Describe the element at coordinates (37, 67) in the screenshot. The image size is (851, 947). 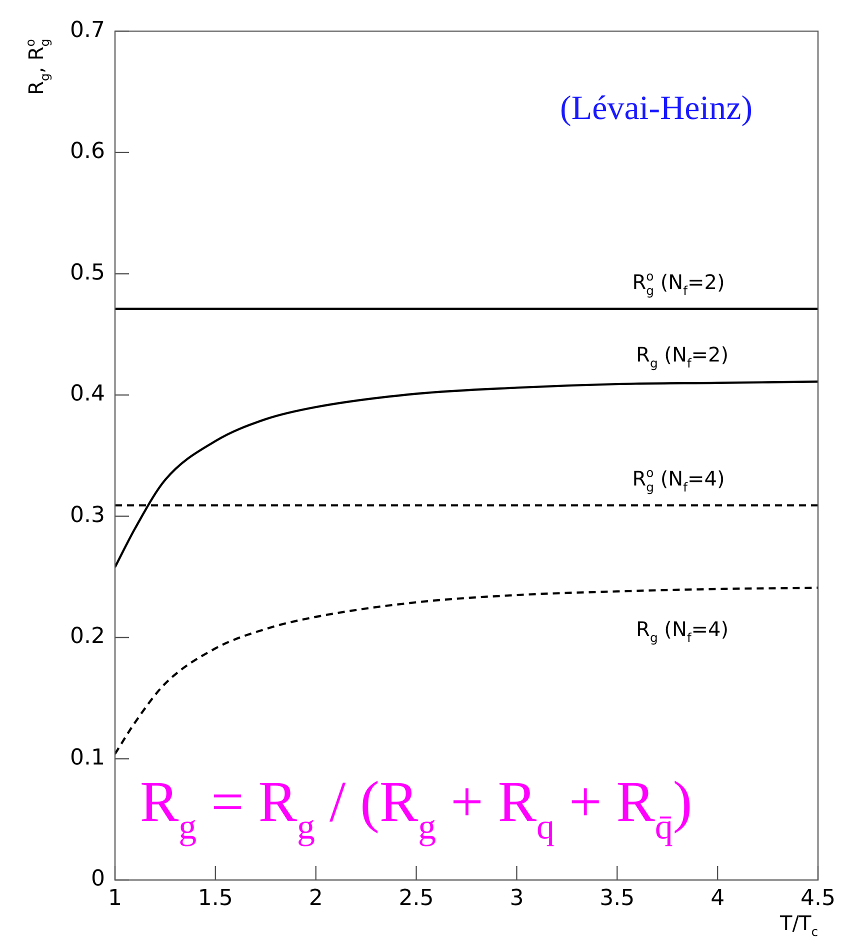
I see `y-axis-title: Rg, Rgo` at that location.